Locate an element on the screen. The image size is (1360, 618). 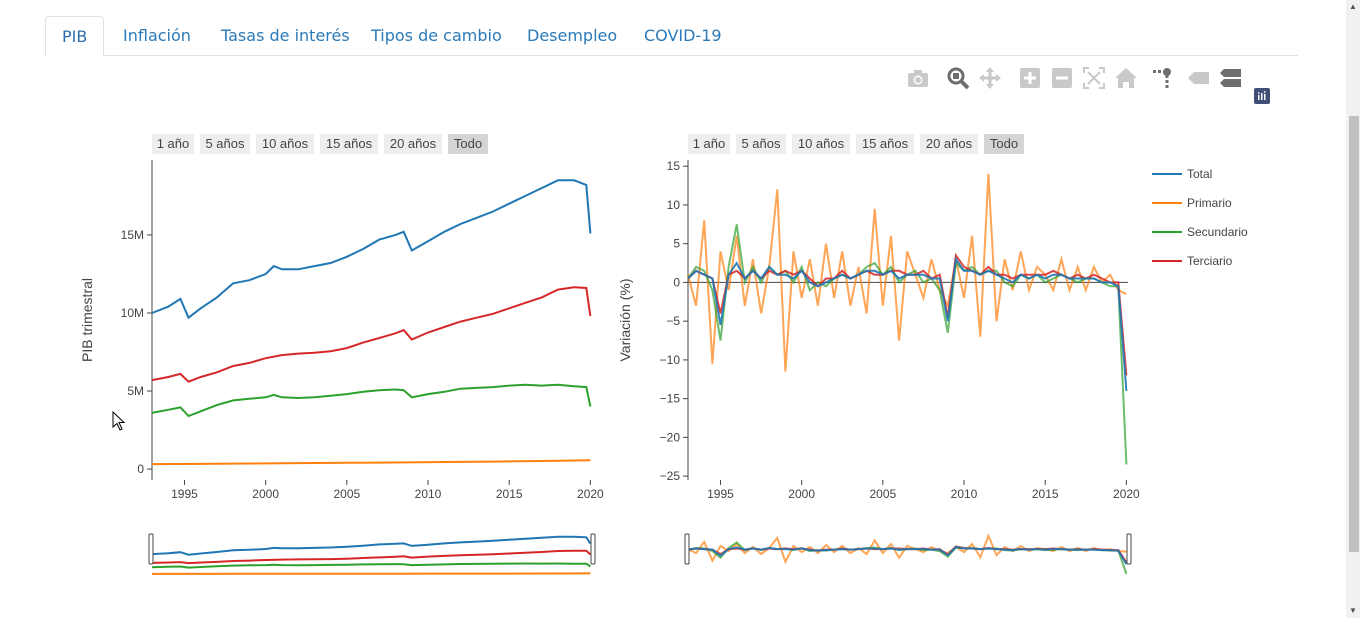
legend-label: Primario is located at coordinates (1209, 203).